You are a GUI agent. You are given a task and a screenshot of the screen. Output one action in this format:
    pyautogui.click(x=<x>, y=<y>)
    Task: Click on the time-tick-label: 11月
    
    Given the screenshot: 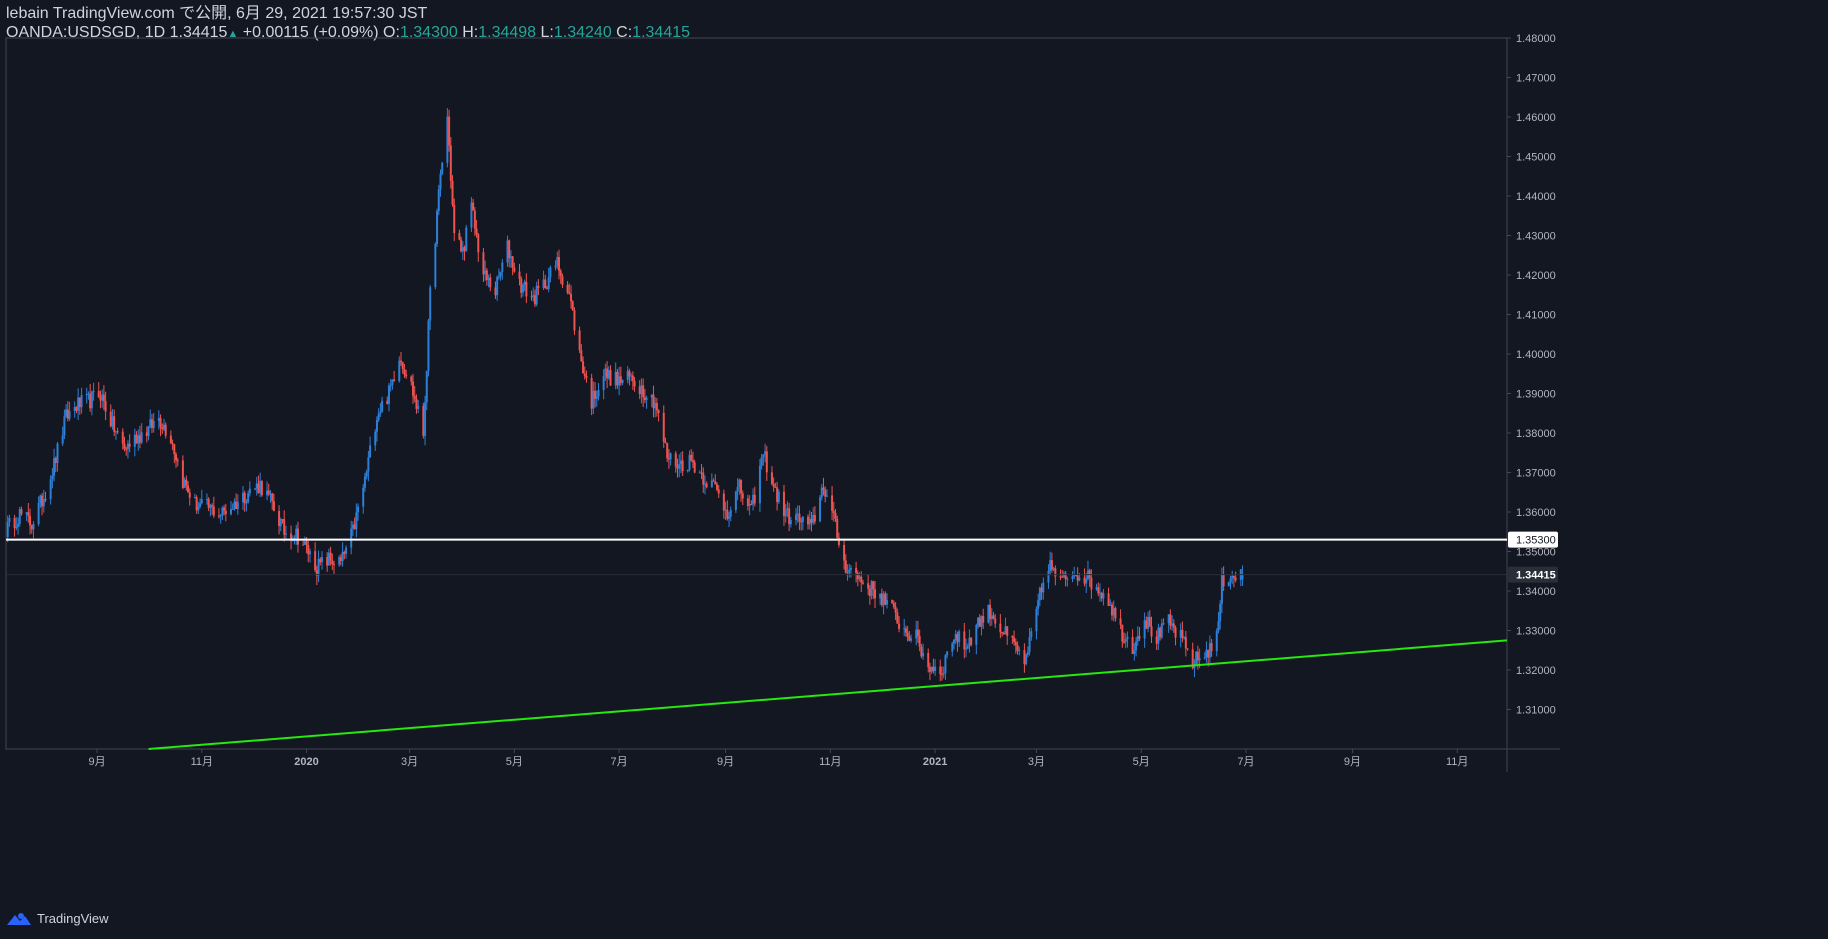 What is the action you would take?
    pyautogui.click(x=830, y=762)
    